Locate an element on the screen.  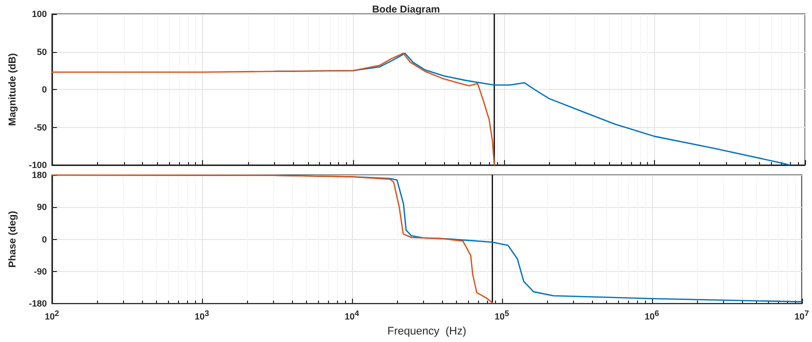
y-tick-label: 50 is located at coordinates (41, 51).